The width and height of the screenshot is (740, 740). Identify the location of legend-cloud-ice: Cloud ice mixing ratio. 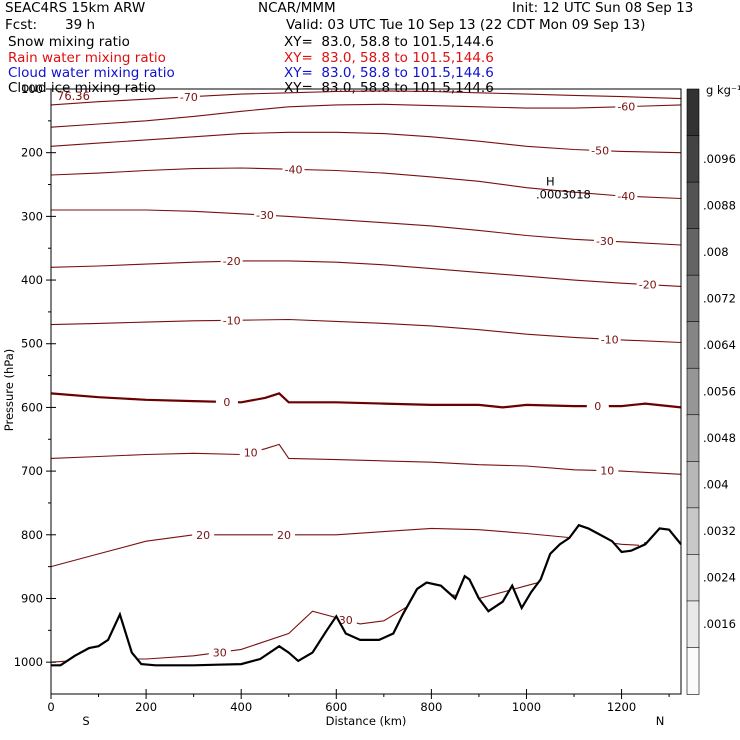
(82, 88).